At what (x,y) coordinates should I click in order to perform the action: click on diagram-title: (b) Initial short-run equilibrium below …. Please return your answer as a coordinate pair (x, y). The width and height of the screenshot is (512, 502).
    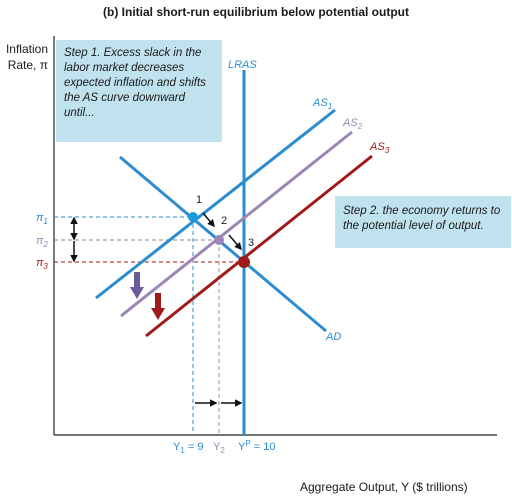
    Looking at the image, I should click on (256, 12).